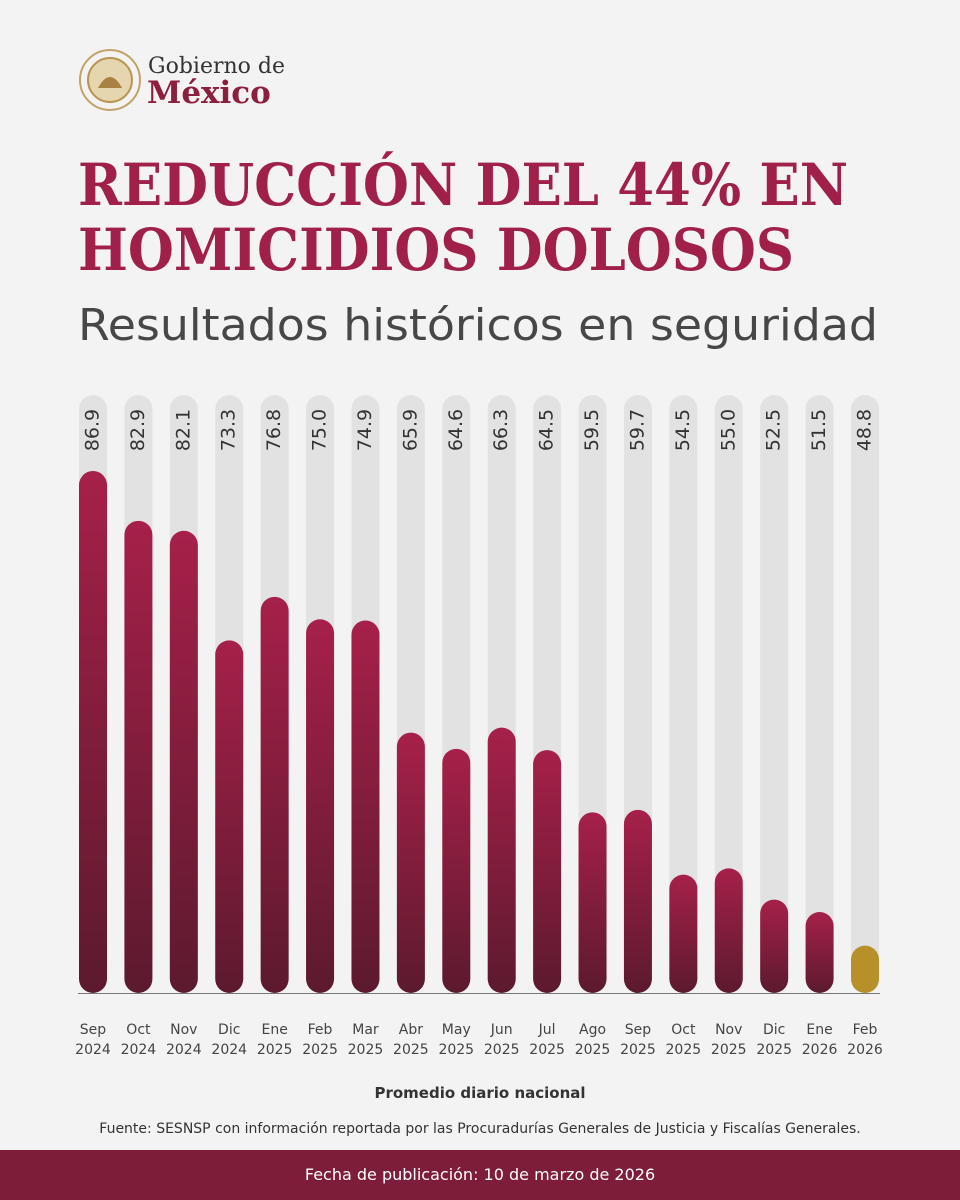 The height and width of the screenshot is (1200, 960). What do you see at coordinates (774, 1040) in the screenshot?
I see `x-tick-label: Dic 2025` at bounding box center [774, 1040].